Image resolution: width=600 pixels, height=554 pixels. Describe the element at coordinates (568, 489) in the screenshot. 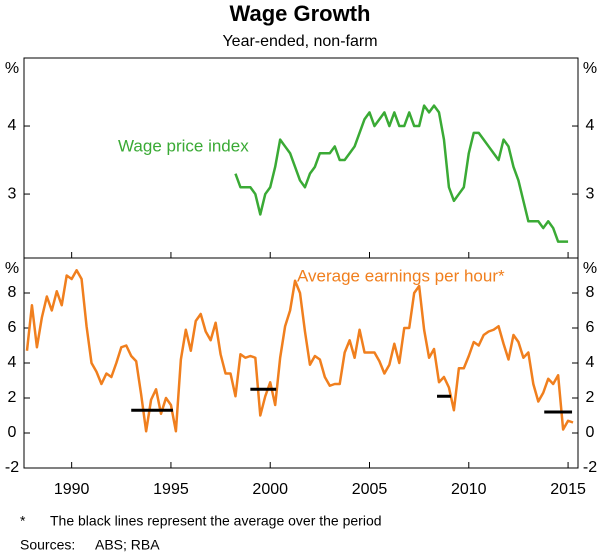

I see `x-tick-label: 2015` at that location.